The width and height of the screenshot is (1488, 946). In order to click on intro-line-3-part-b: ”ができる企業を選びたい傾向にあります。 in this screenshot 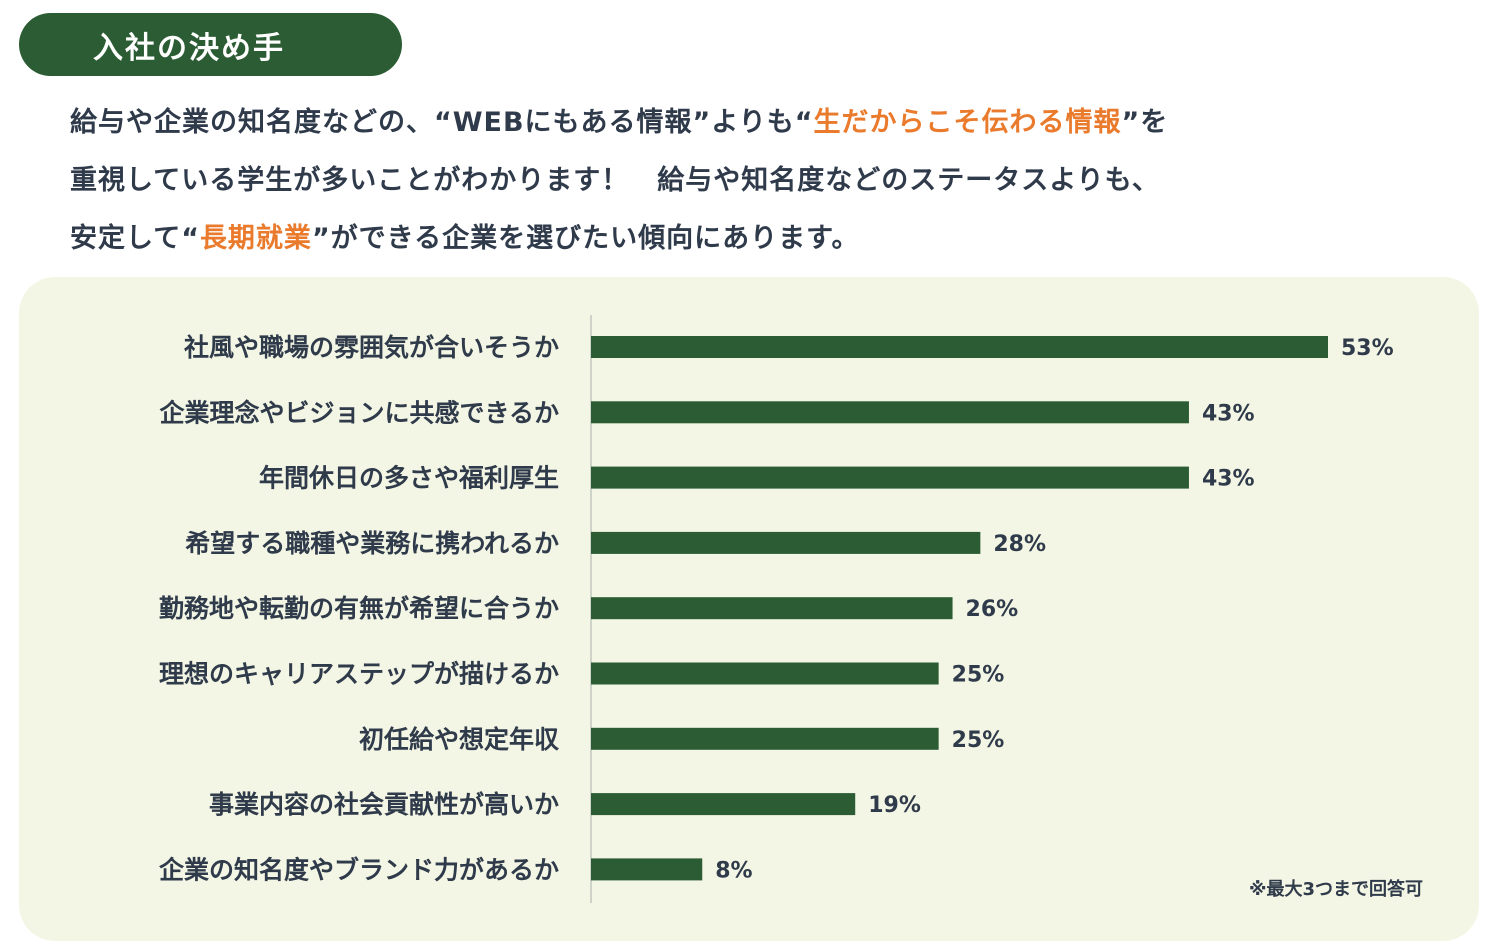, I will do `click(585, 238)`.